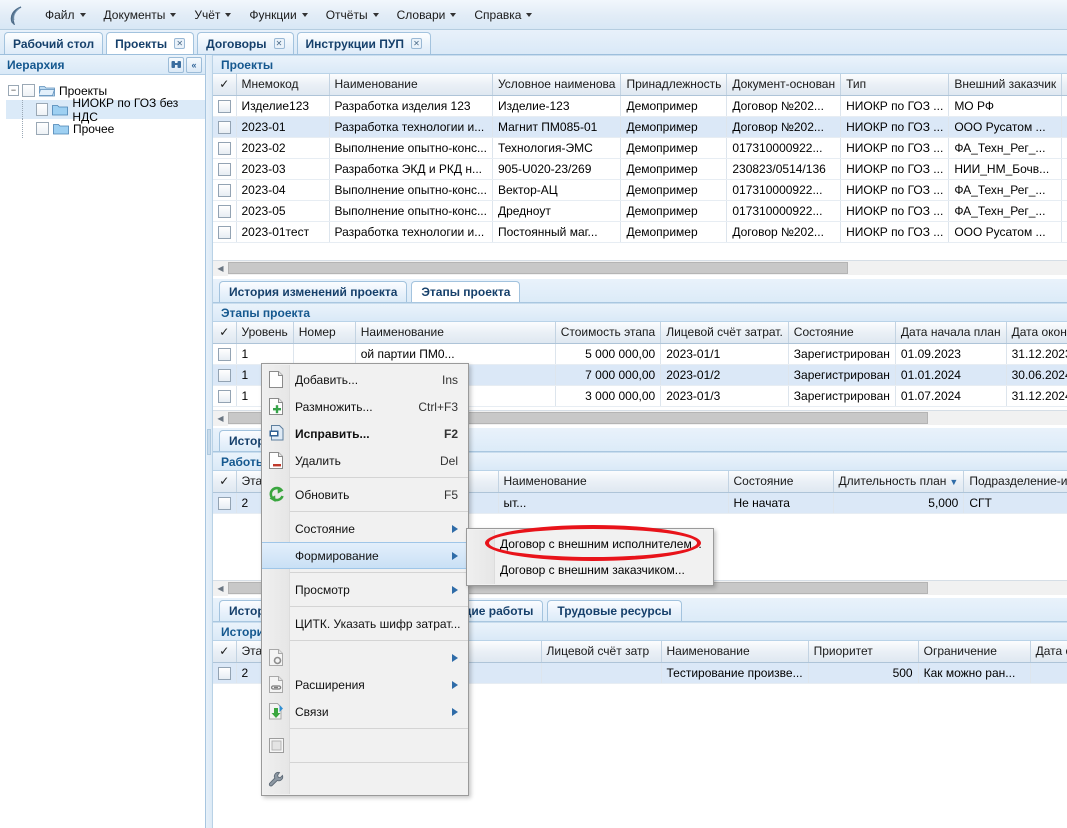 The image size is (1067, 828). Describe the element at coordinates (324, 333) in the screenshot. I see `stages-col-number: Номер` at that location.